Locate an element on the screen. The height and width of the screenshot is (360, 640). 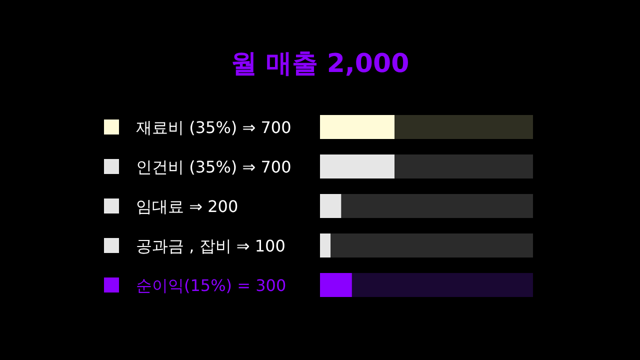
y-tick-label: 공과금 , 잡비 ⇒ 100 is located at coordinates (211, 246).